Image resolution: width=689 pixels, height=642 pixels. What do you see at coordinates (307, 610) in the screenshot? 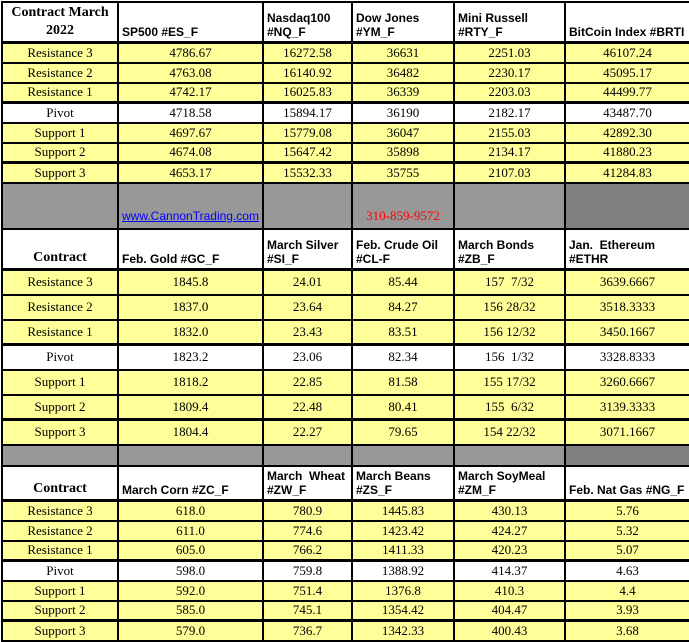
I see `value-cell: 745.1` at bounding box center [307, 610].